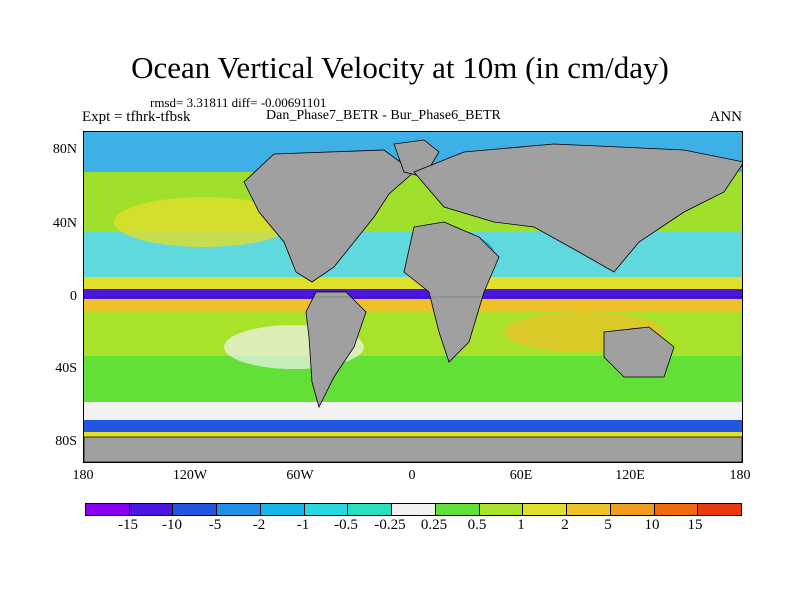 Image resolution: width=800 pixels, height=600 pixels. Describe the element at coordinates (412, 475) in the screenshot. I see `lon-label-0: 0` at that location.